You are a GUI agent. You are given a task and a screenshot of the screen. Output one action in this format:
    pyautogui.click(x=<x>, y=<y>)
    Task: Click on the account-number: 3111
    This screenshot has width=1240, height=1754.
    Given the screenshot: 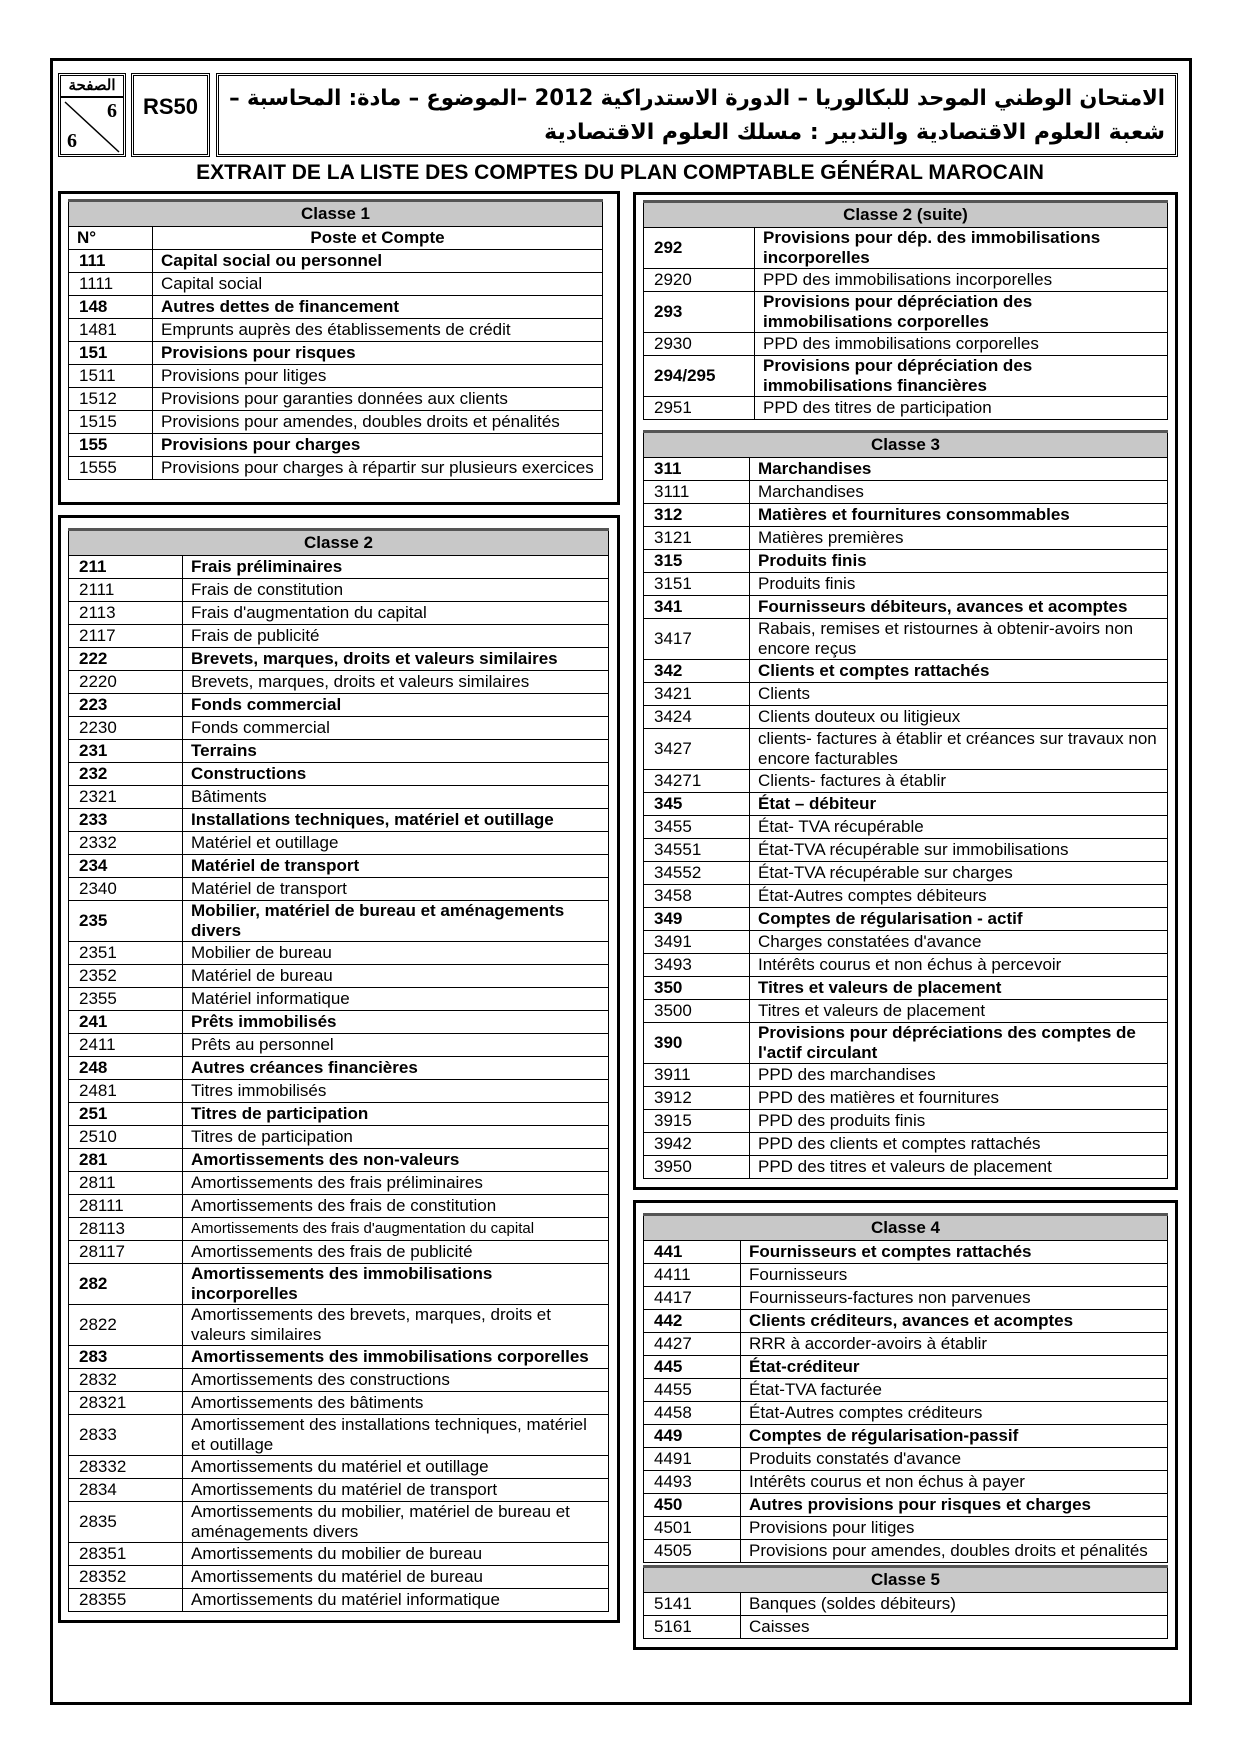 What is the action you would take?
    pyautogui.click(x=696, y=492)
    